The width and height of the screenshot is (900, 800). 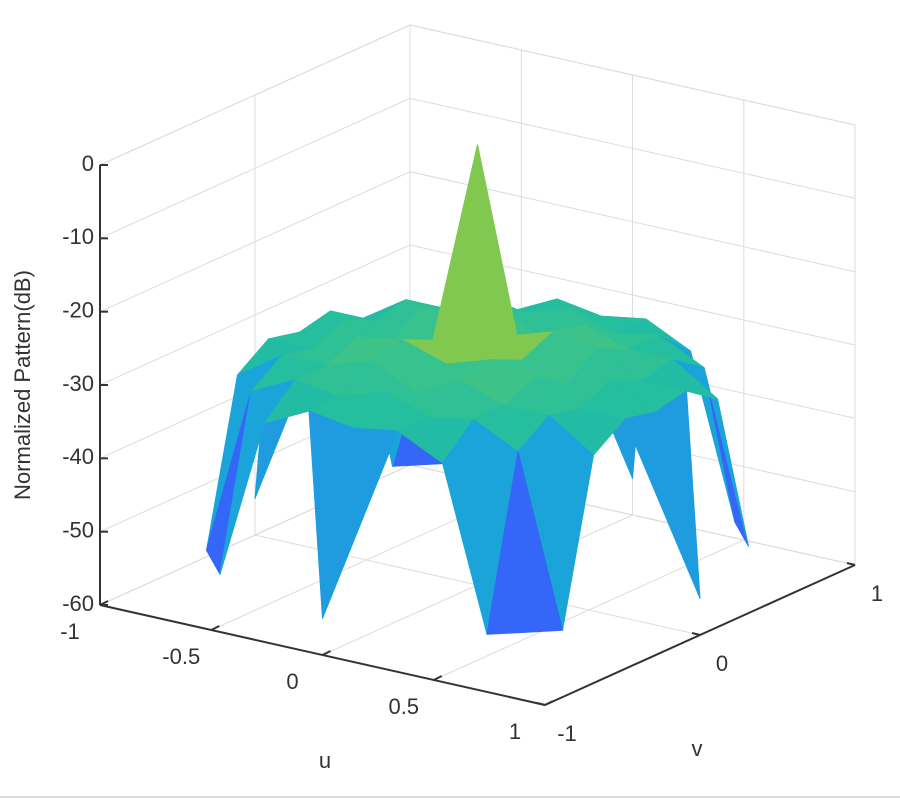 I want to click on x-tick-label: -1, so click(x=70, y=631).